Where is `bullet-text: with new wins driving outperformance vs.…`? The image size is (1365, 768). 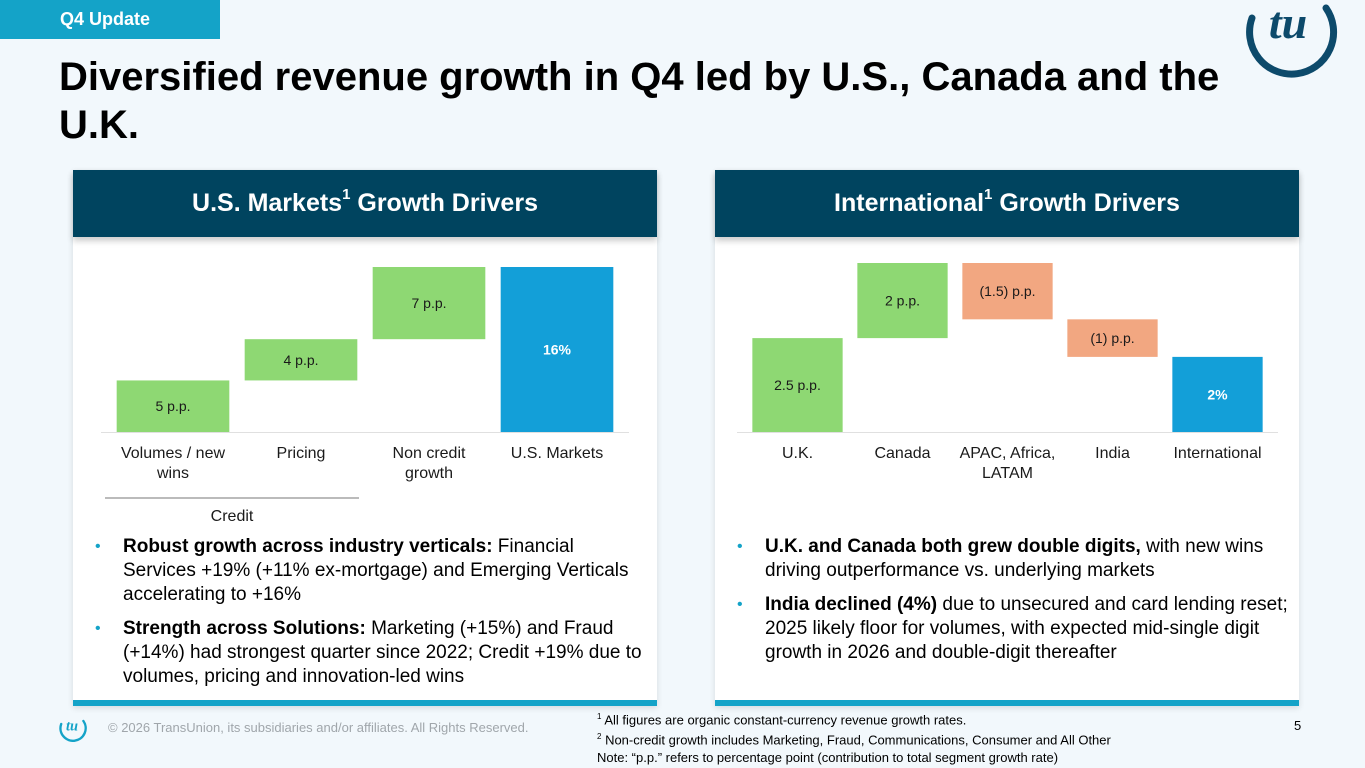
bullet-text: with new wins driving outperformance vs.… is located at coordinates (1014, 558).